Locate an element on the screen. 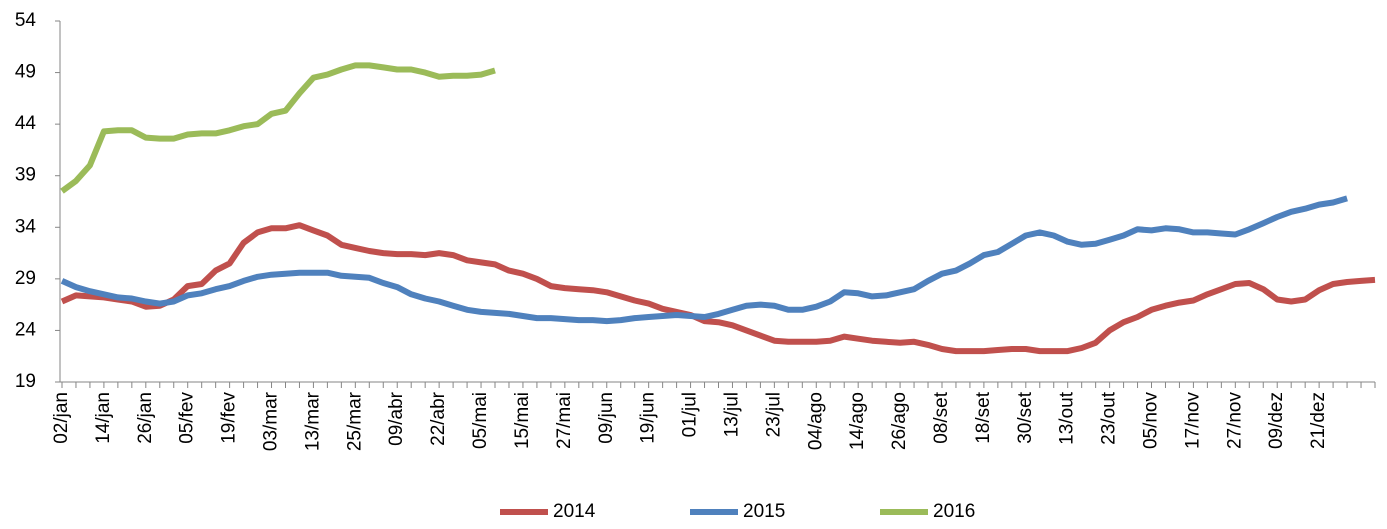 The width and height of the screenshot is (1387, 529). y-tick-label: 39 is located at coordinates (25, 175).